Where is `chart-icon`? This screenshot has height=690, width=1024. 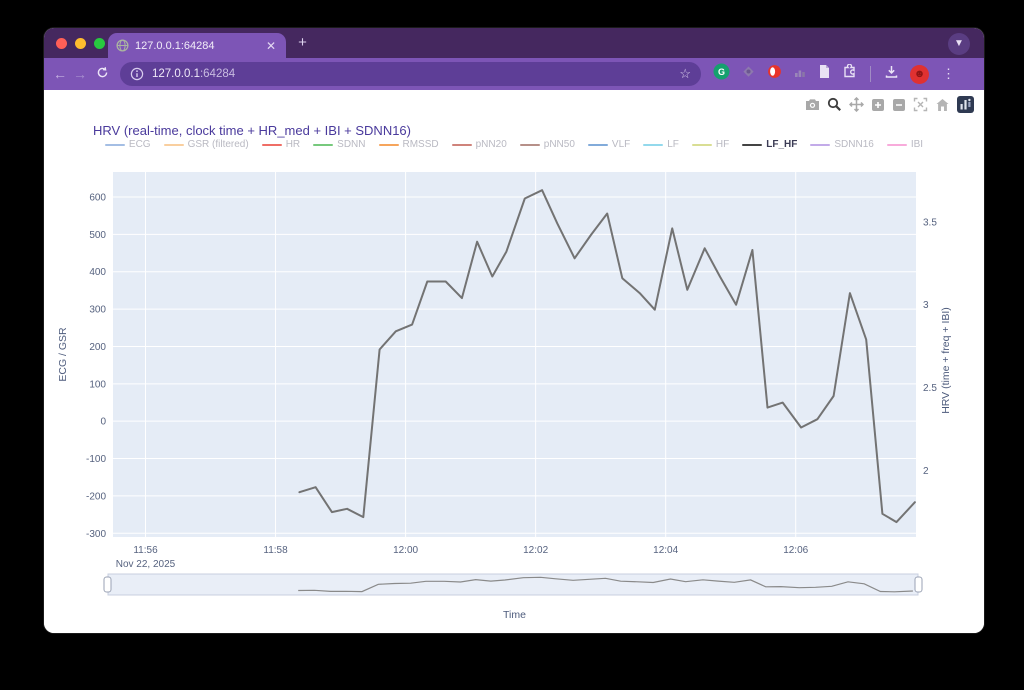 chart-icon is located at coordinates (800, 74).